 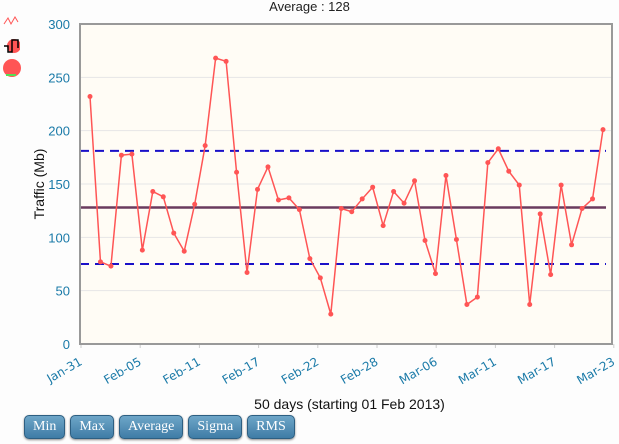 What do you see at coordinates (59, 77) in the screenshot?
I see `y-tick-label: 250` at bounding box center [59, 77].